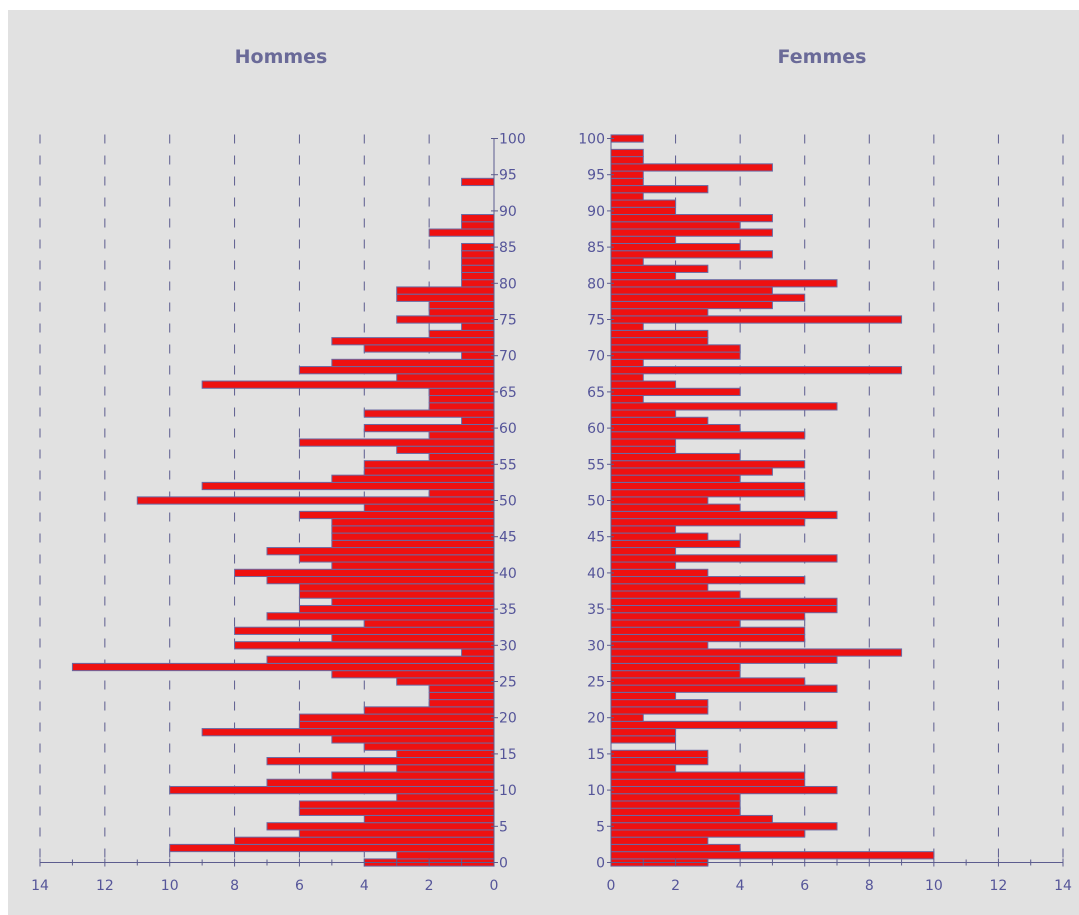 The image size is (1079, 915). What do you see at coordinates (170, 886) in the screenshot?
I see `hommes-x-tick-label: 10` at bounding box center [170, 886].